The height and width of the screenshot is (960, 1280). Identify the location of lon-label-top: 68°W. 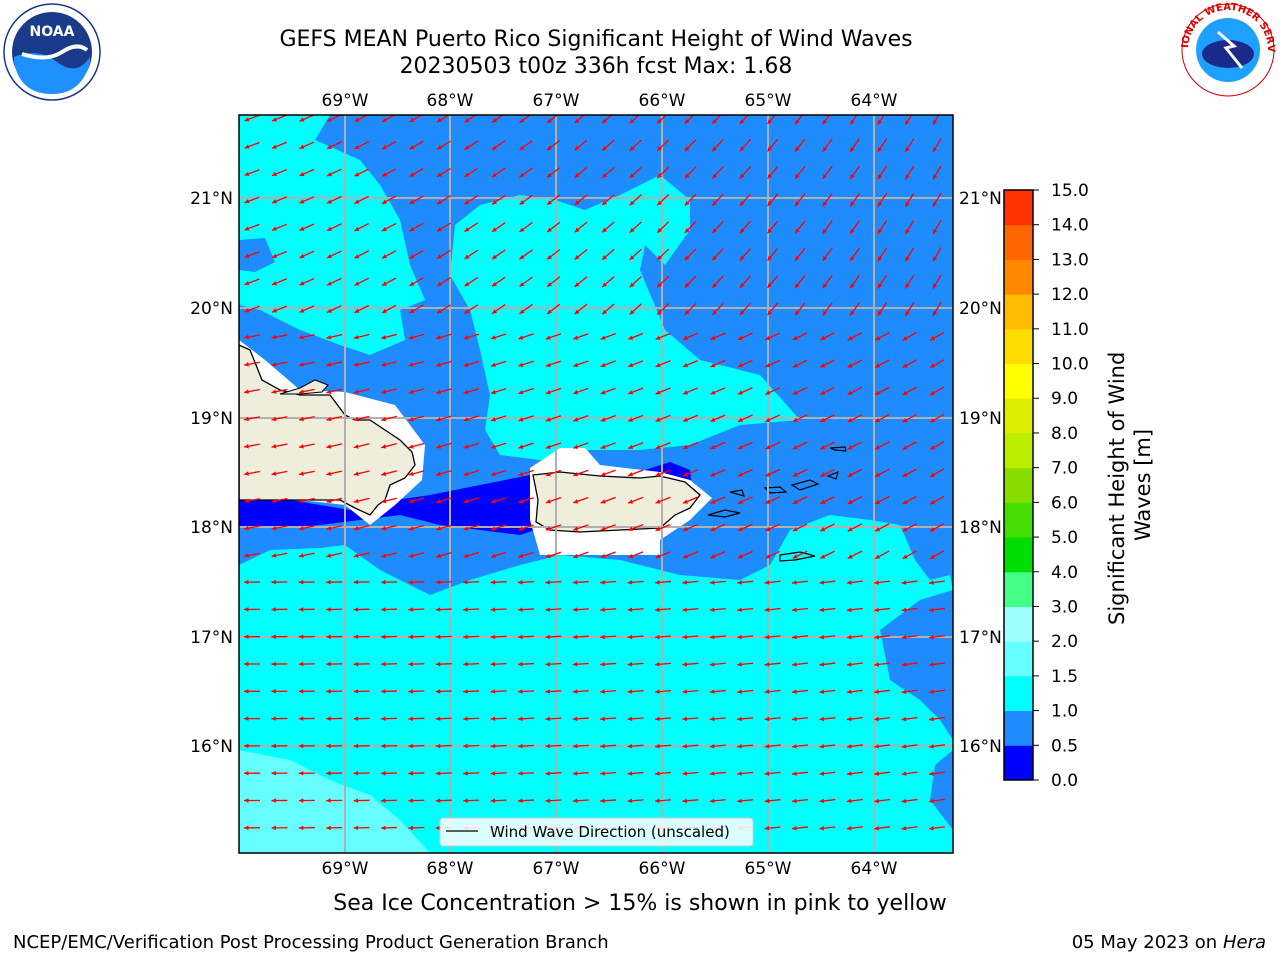
(450, 101).